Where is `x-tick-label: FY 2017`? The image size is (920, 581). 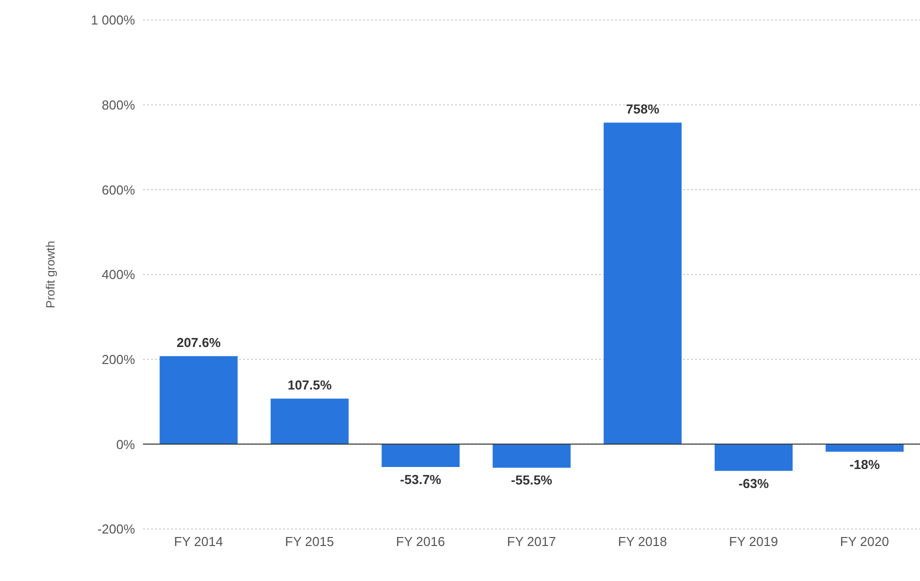 x-tick-label: FY 2017 is located at coordinates (531, 542).